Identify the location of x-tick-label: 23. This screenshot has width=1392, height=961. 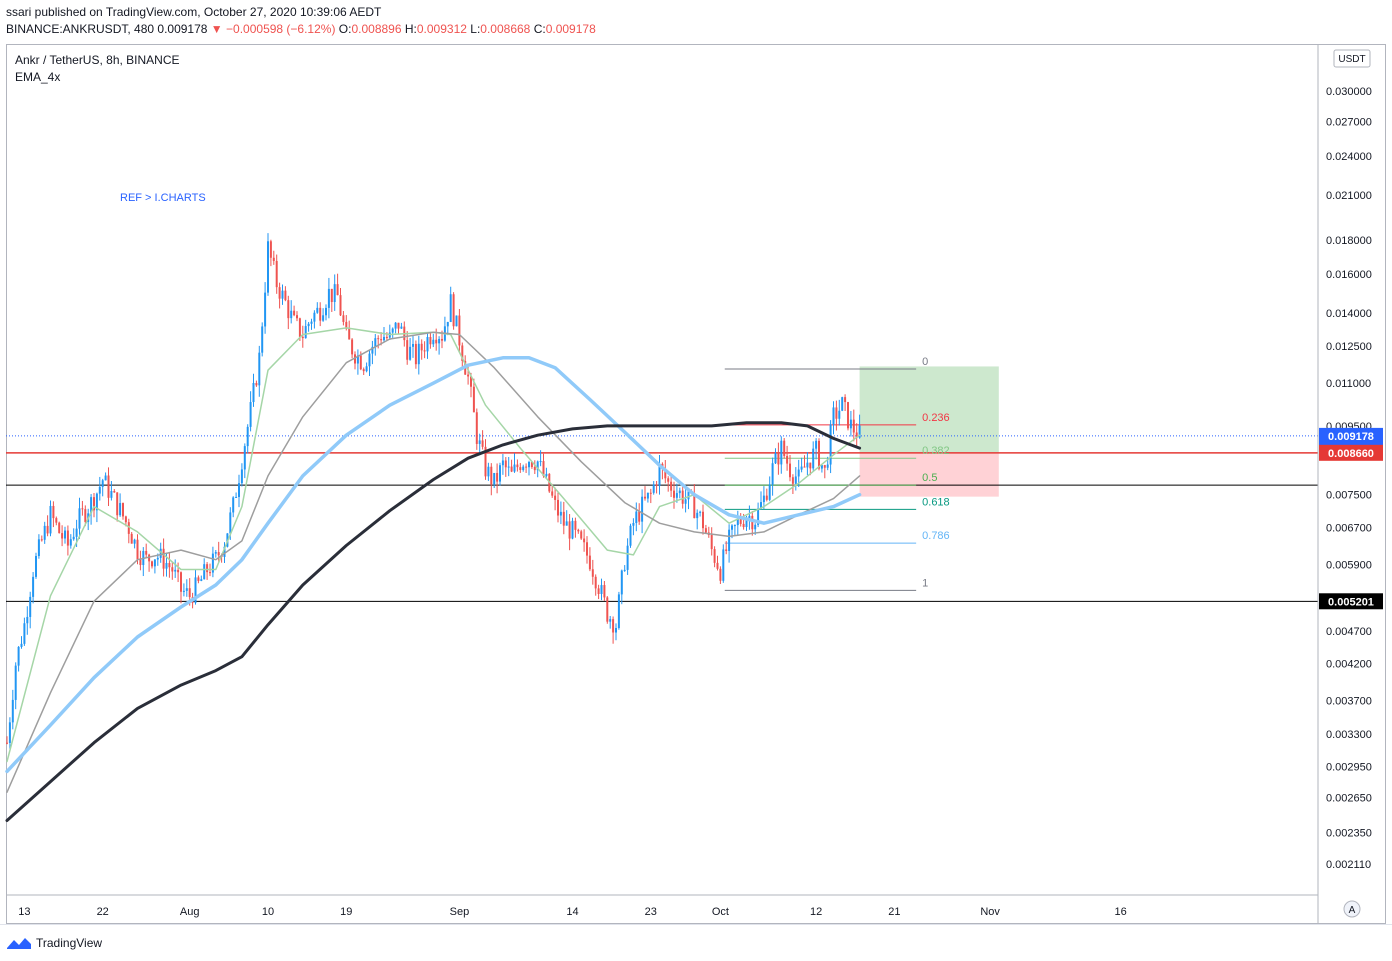
(651, 912).